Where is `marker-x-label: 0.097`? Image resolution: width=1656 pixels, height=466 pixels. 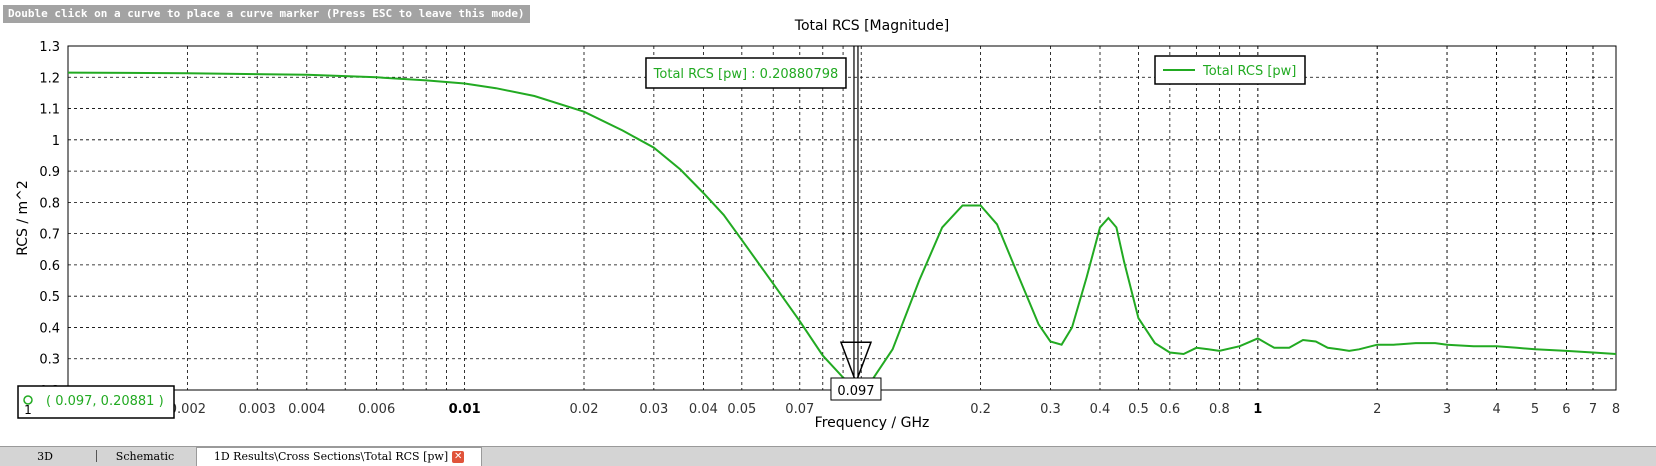
marker-x-label: 0.097 is located at coordinates (855, 391).